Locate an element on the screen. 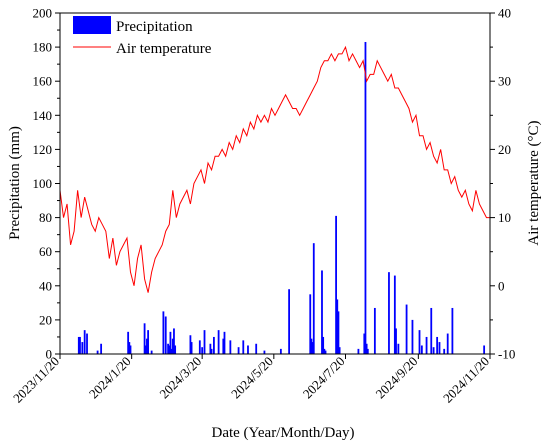 The width and height of the screenshot is (550, 448). left-tick-label: 200 is located at coordinates (43, 13).